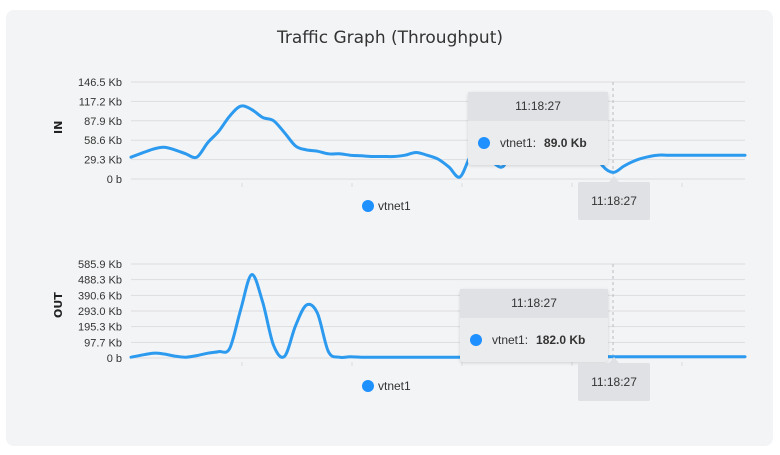 The height and width of the screenshot is (455, 780). Describe the element at coordinates (538, 106) in the screenshot. I see `in-tooltip-time: 11:18:27` at that location.